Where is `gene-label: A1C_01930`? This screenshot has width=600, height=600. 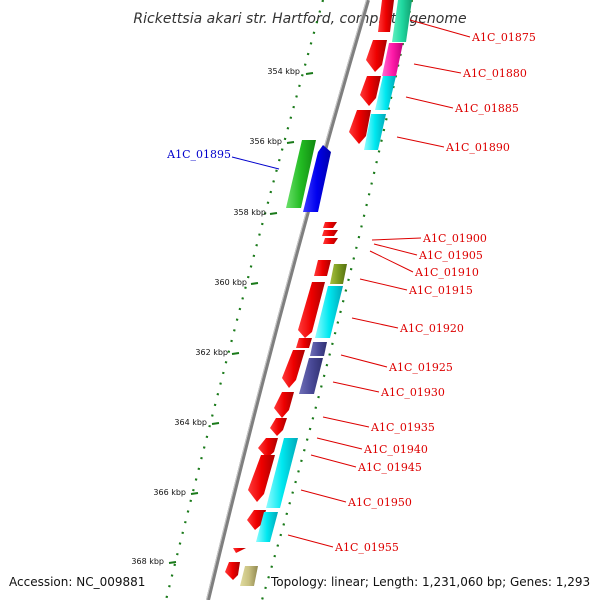
gene-label: A1C_01930 is located at coordinates (388, 390).